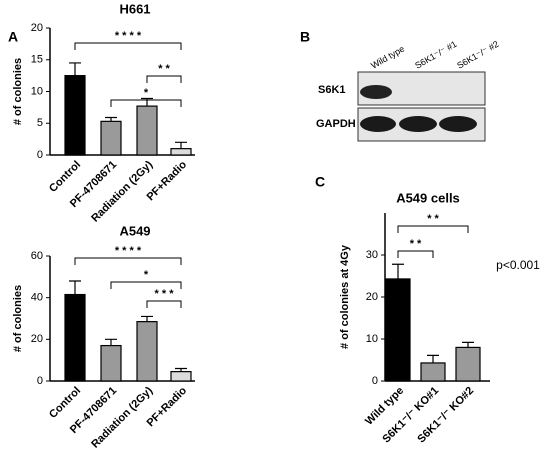 The width and height of the screenshot is (550, 460). Describe the element at coordinates (134, 230) in the screenshot. I see `chart-title: A549` at that location.